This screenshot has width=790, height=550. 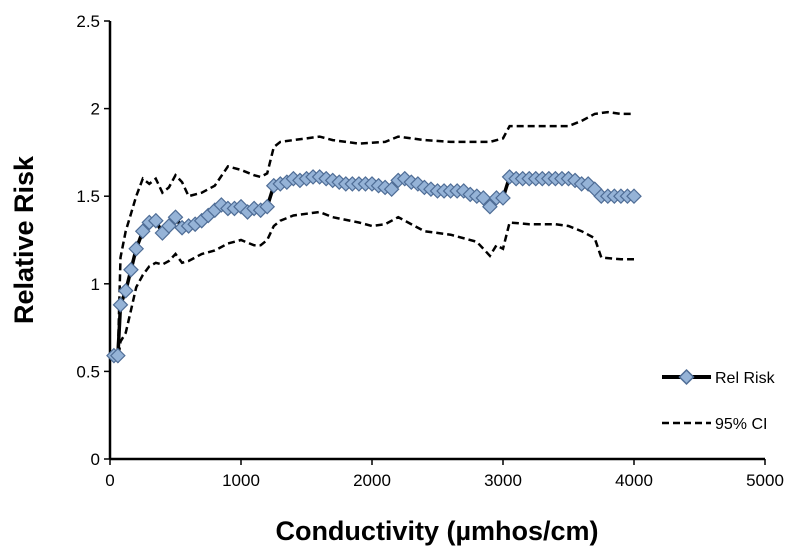 What do you see at coordinates (686, 377) in the screenshot?
I see `legend-relrisk-marker` at bounding box center [686, 377].